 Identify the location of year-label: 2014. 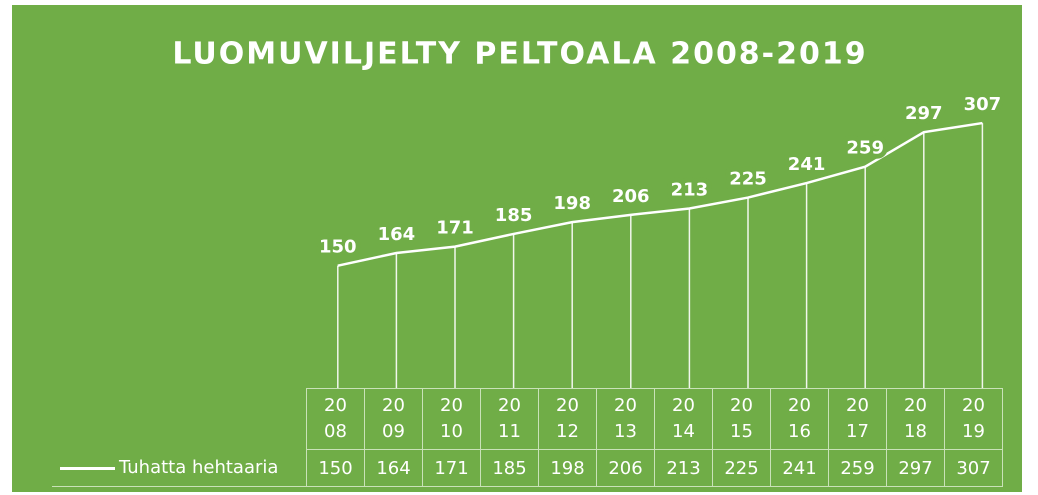
(683, 418).